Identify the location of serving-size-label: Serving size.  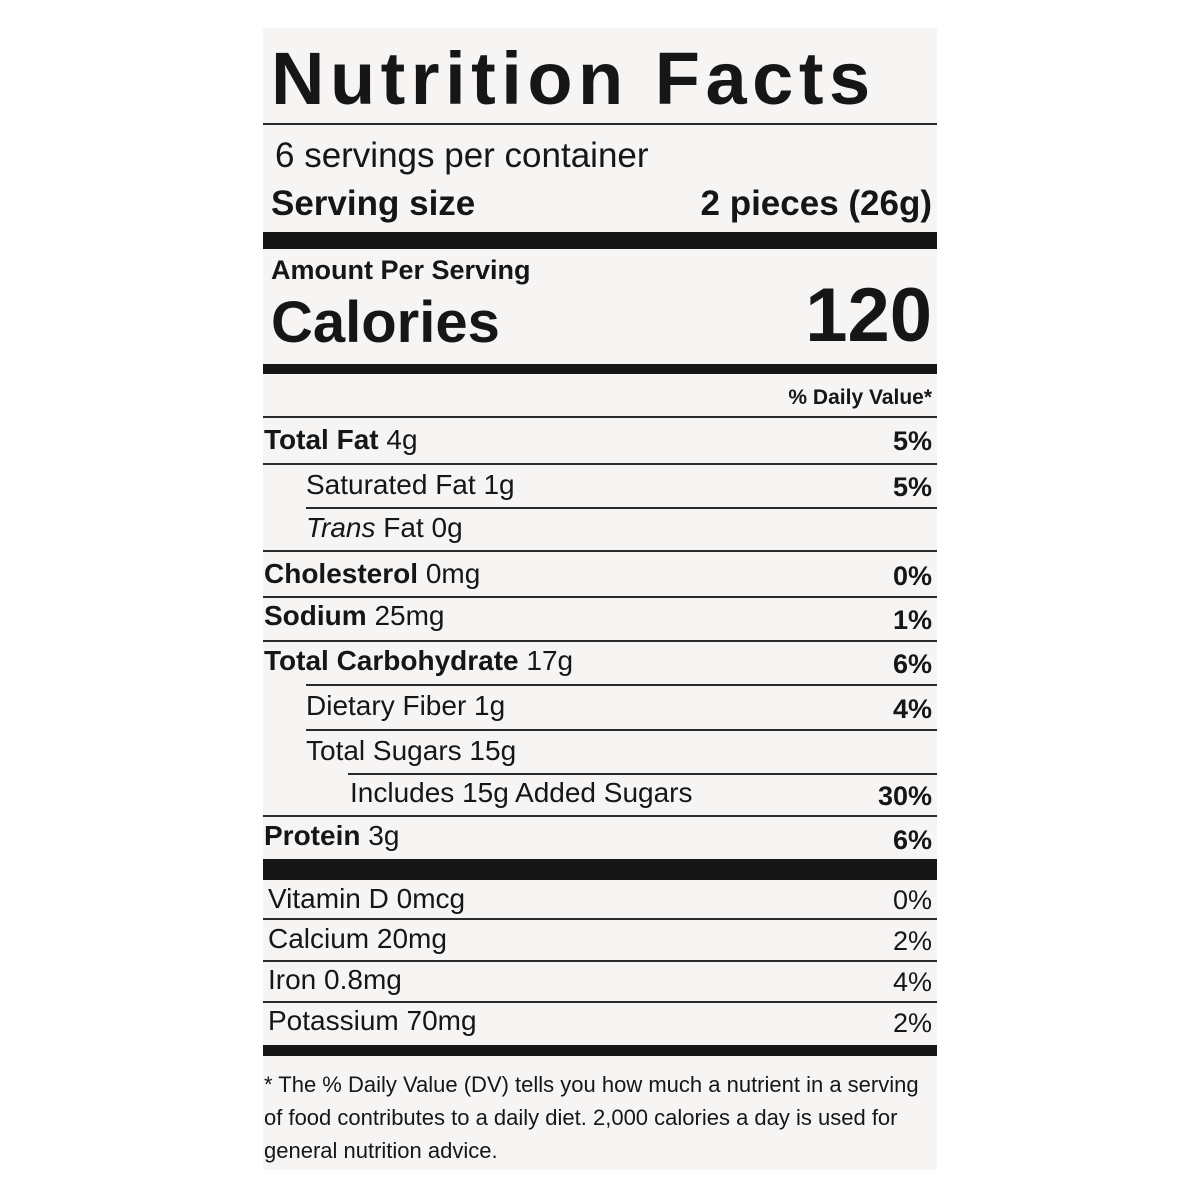
(373, 203).